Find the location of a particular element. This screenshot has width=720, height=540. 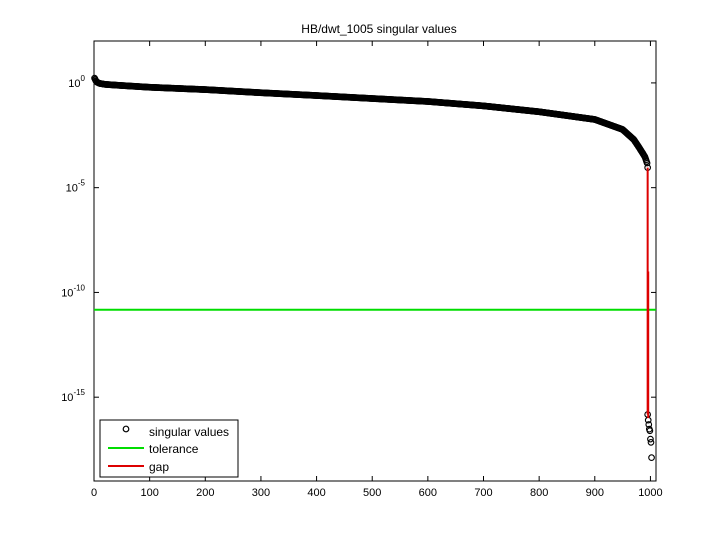

x-tick-label: 900 is located at coordinates (595, 493).